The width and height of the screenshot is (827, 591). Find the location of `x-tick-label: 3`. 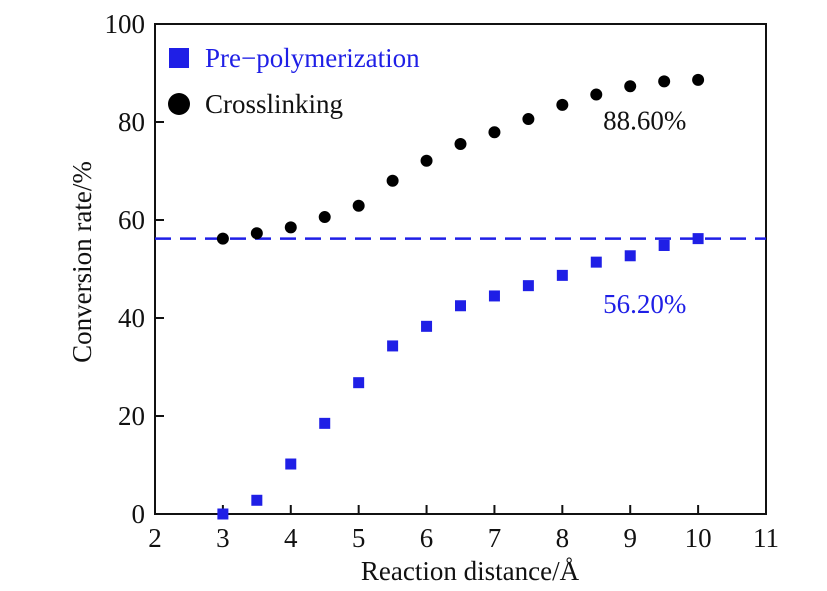

x-tick-label: 3 is located at coordinates (223, 538).